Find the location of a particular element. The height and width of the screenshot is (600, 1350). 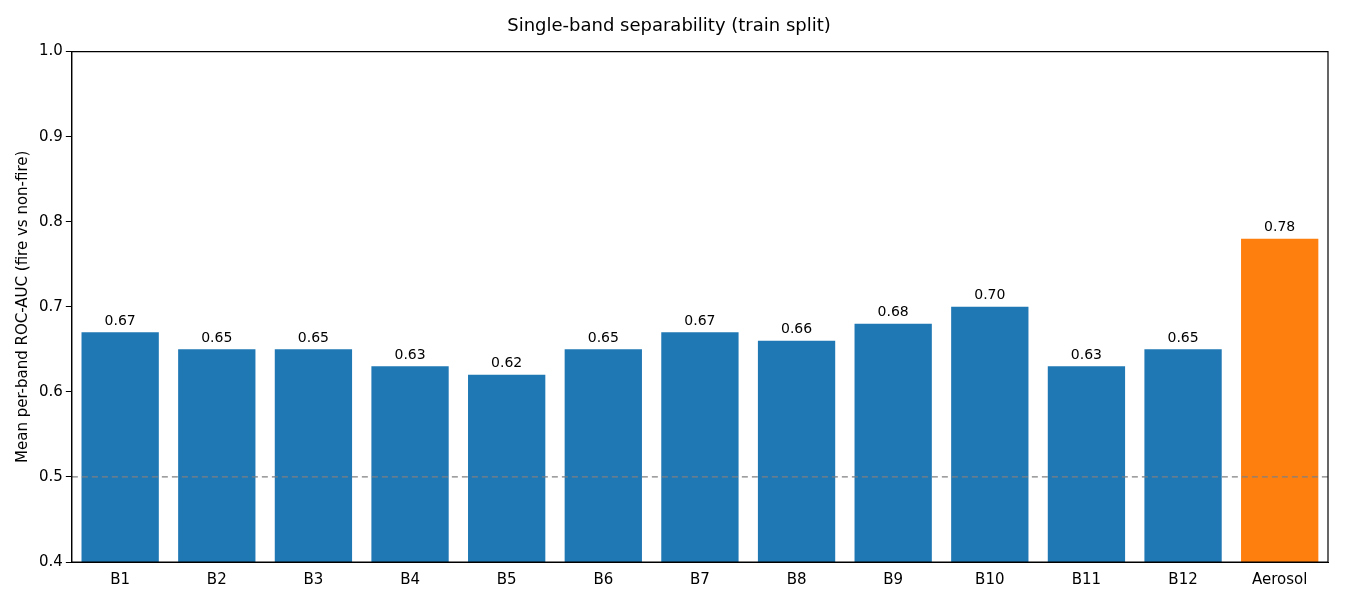

y-tick-label: 0.5 is located at coordinates (51, 475).